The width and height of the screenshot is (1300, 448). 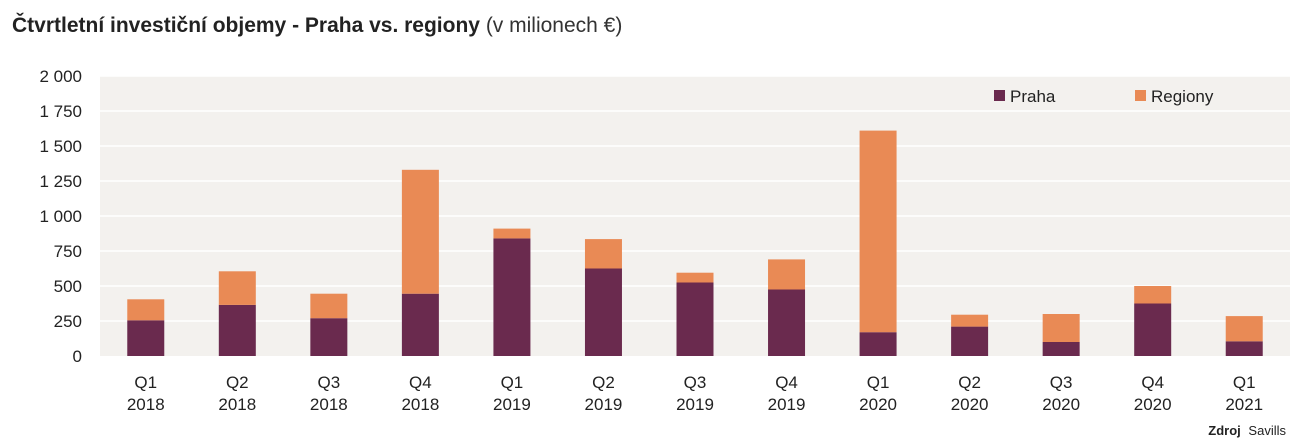 What do you see at coordinates (60, 146) in the screenshot?
I see `y-tick-label: 1 500` at bounding box center [60, 146].